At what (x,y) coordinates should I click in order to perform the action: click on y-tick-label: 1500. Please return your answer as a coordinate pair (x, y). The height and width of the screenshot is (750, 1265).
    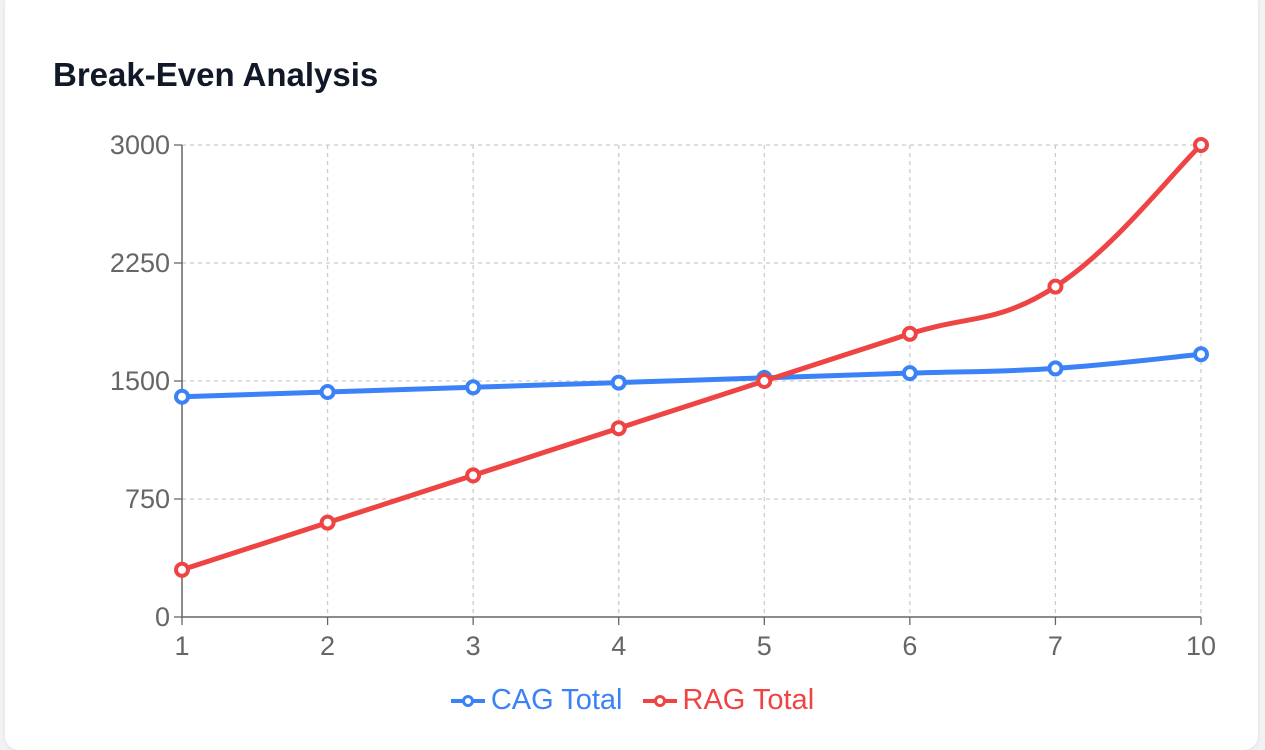
    Looking at the image, I should click on (140, 381).